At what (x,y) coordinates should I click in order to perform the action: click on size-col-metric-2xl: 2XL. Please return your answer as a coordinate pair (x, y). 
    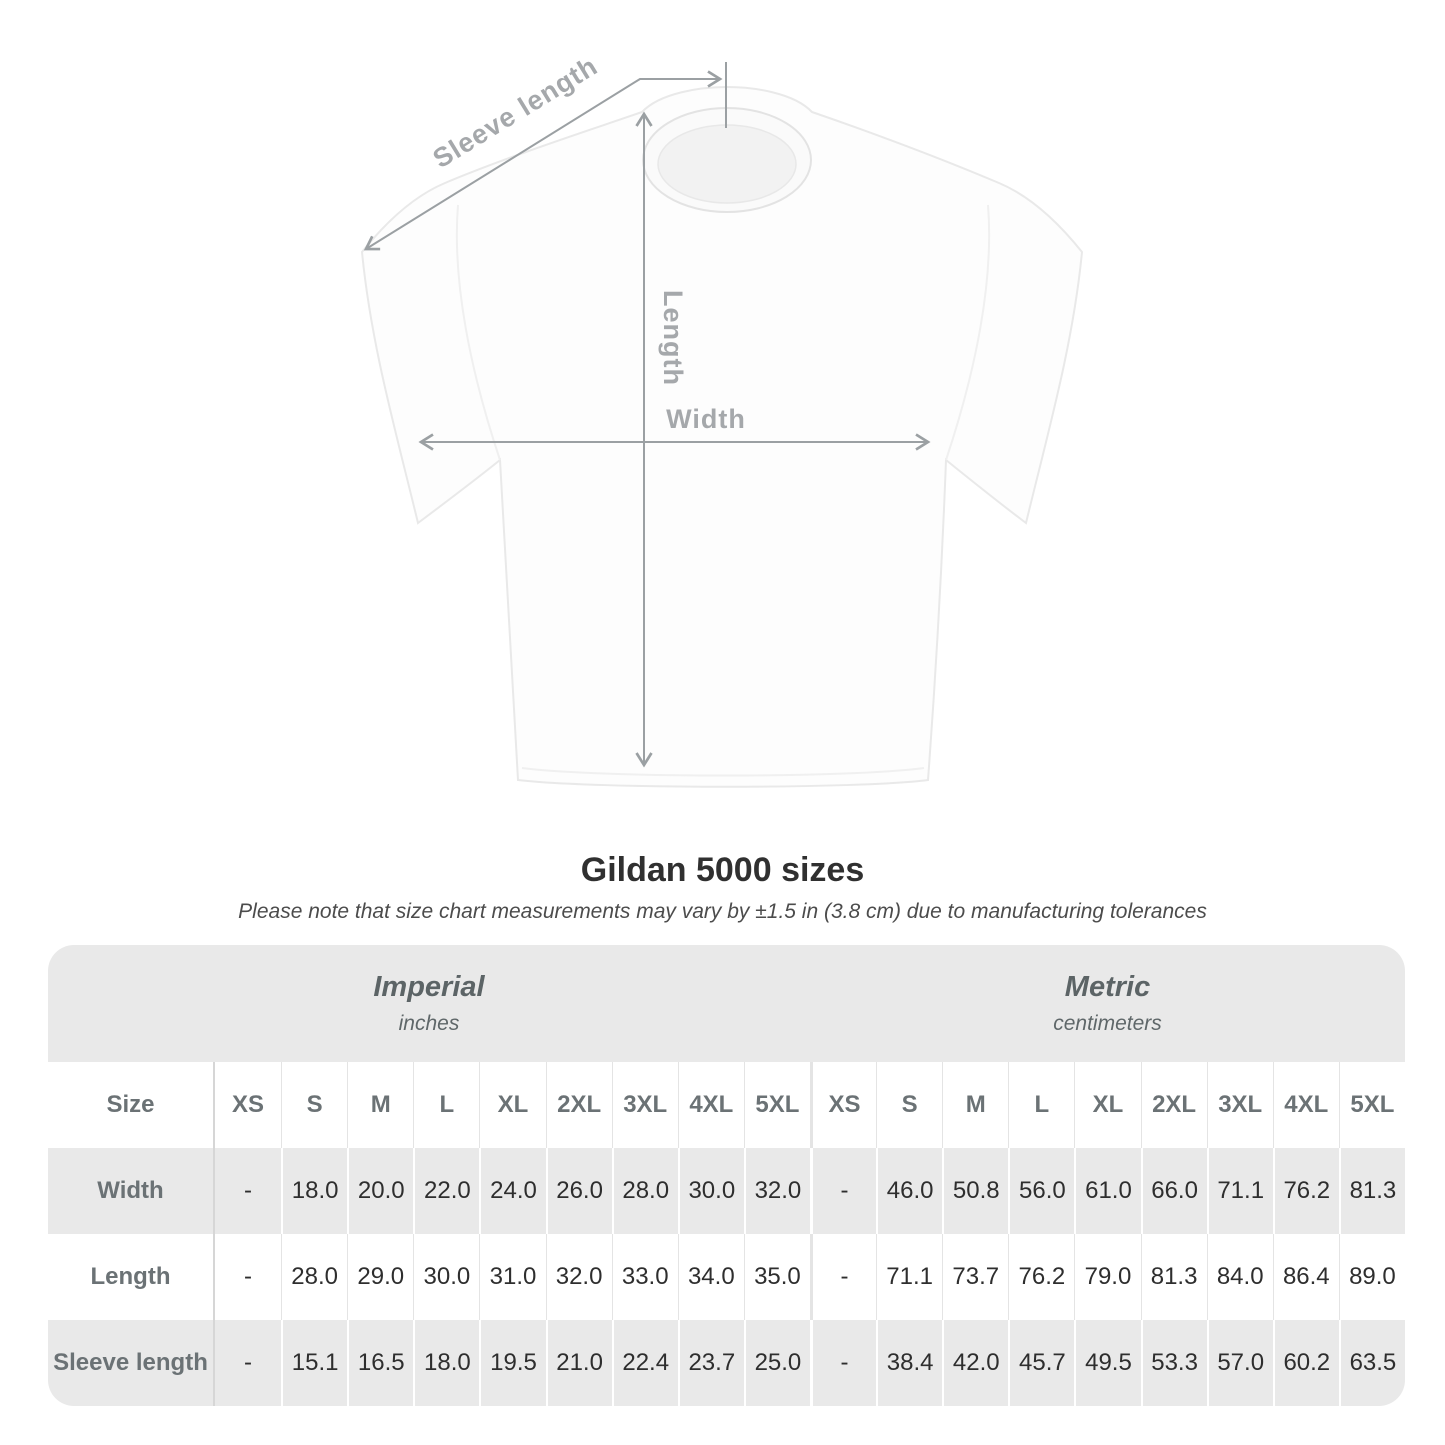
    Looking at the image, I should click on (1173, 1105).